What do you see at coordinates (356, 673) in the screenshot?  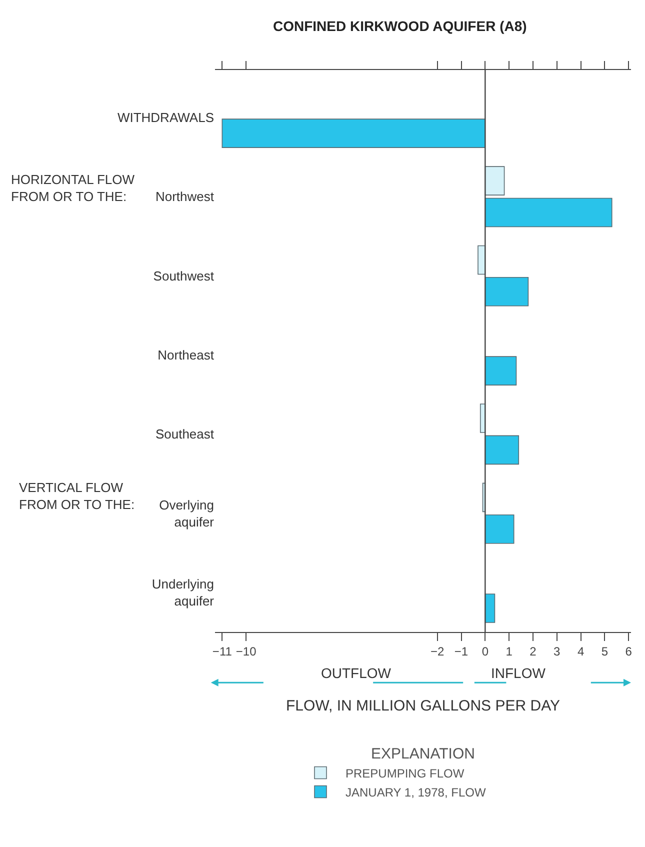 I see `text: OUTFLOW` at bounding box center [356, 673].